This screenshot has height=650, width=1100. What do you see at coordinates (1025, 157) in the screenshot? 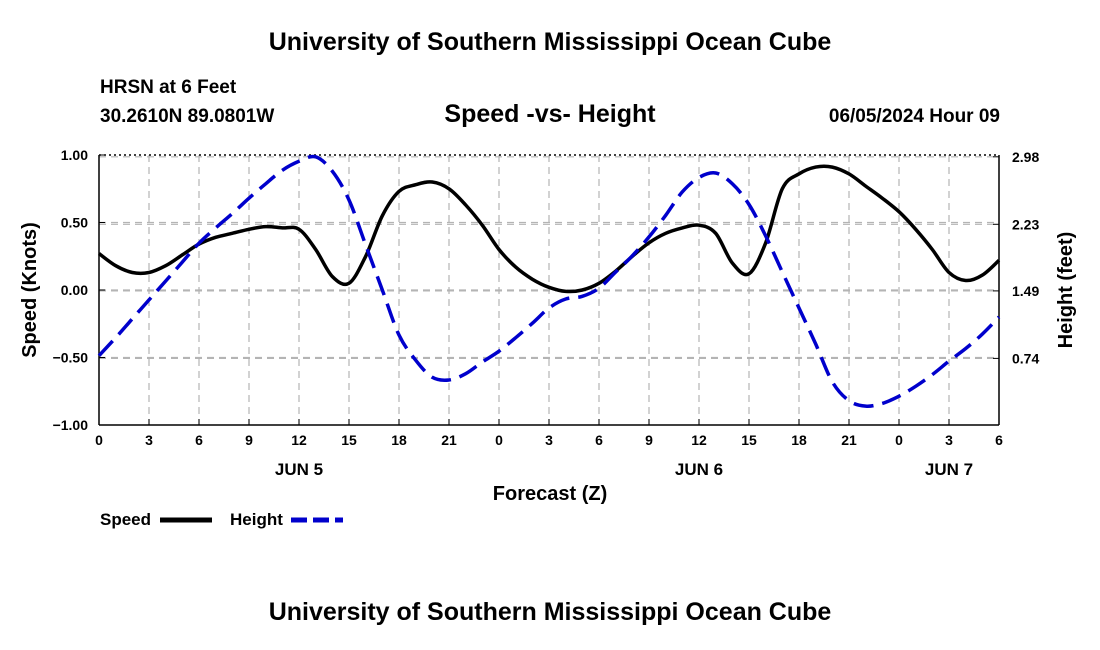
I see `y-tick-label-right: 2.98` at bounding box center [1025, 157].